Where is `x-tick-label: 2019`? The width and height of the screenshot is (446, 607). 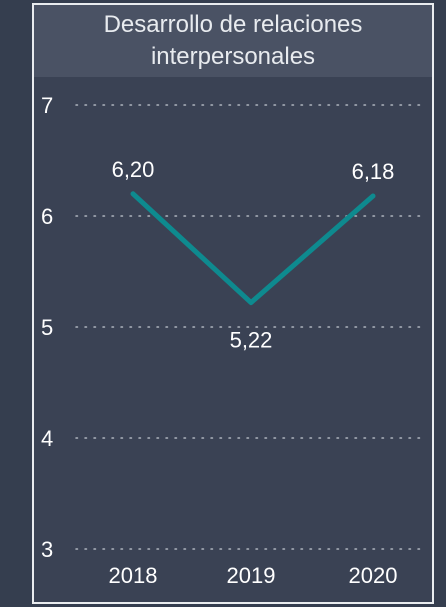
x-tick-label: 2019 is located at coordinates (251, 575).